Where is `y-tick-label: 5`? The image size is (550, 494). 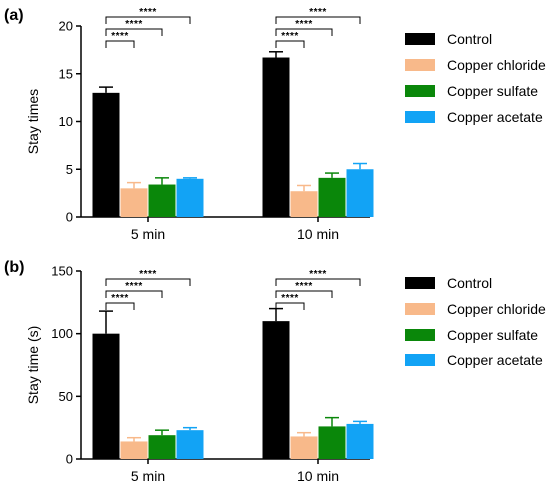 y-tick-label: 5 is located at coordinates (69, 169).